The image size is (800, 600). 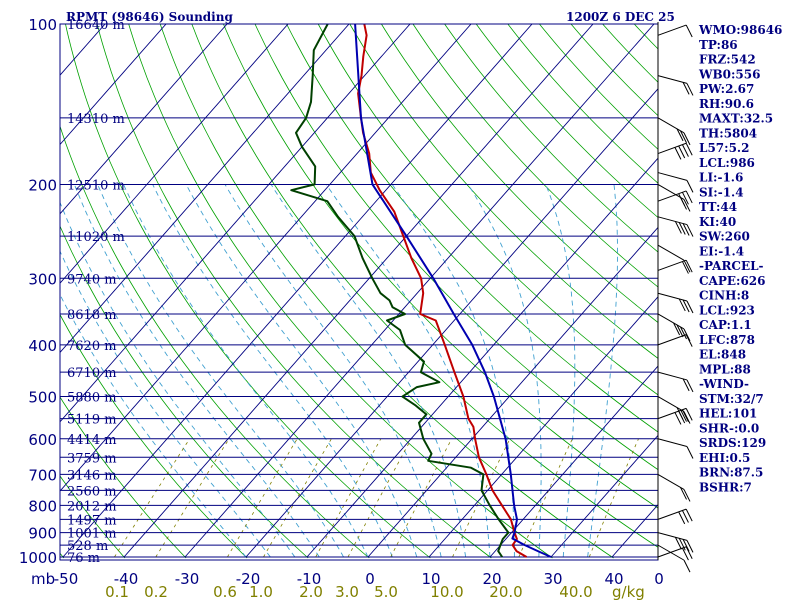 I want to click on index-line: SHR-:0.0, so click(x=729, y=428).